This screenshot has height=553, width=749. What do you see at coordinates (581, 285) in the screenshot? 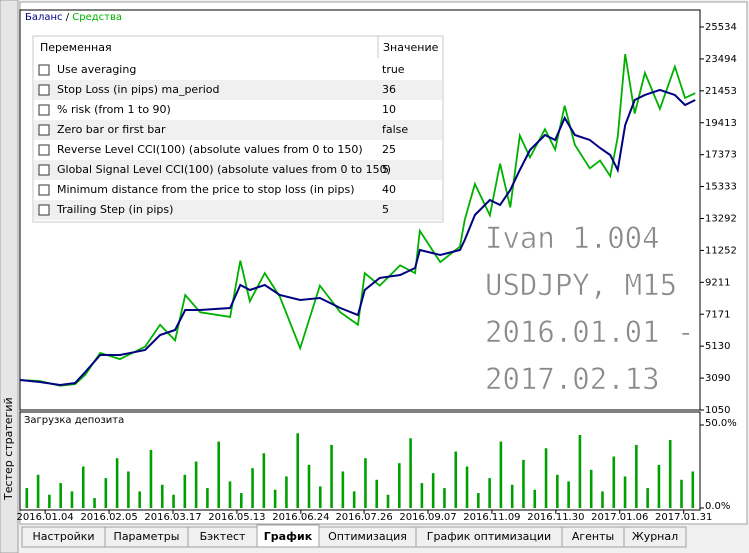
I see `overlay-text: USDJPY, M15` at bounding box center [581, 285].